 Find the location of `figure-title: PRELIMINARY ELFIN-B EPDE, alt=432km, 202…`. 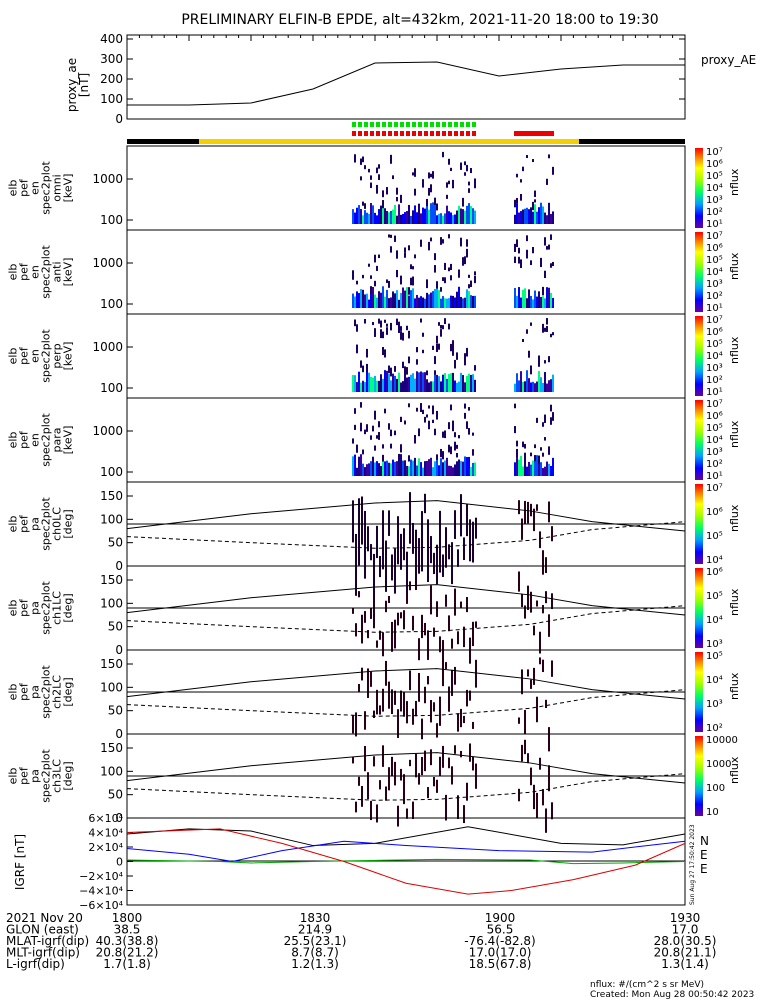

figure-title: PRELIMINARY ELFIN-B EPDE, alt=432km, 202… is located at coordinates (419, 20).